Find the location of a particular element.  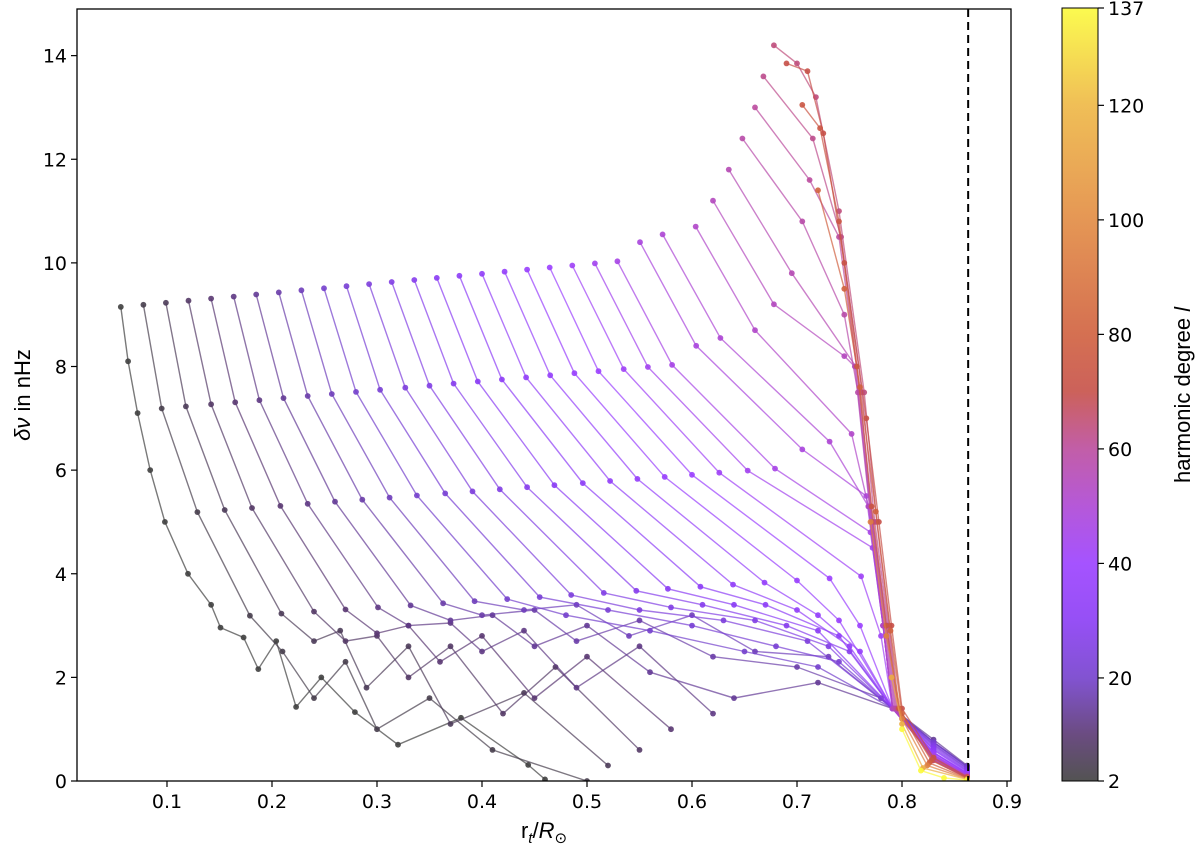

colorbar-label: harmonic degree l is located at coordinates (1182, 394).